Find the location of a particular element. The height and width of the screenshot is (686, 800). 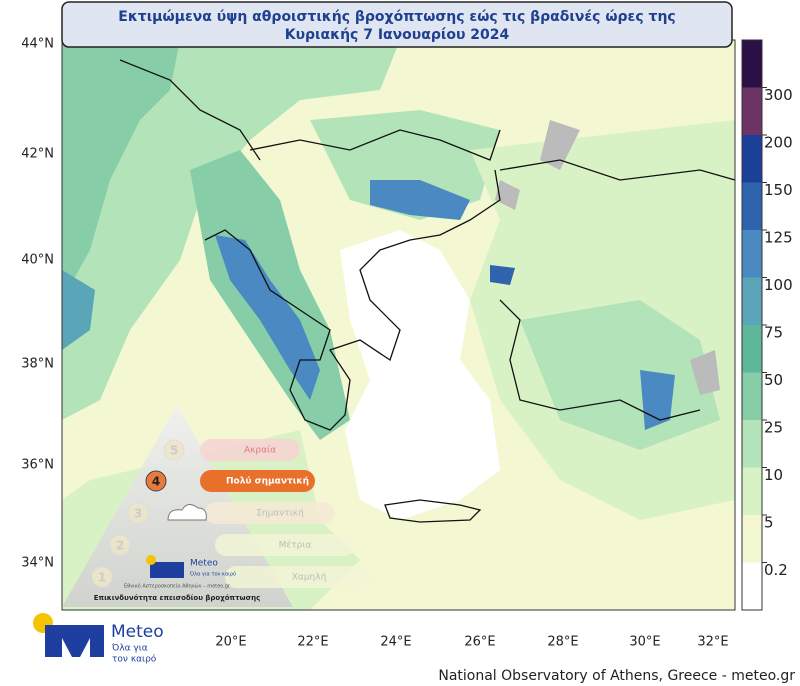

lat-label: 36°N is located at coordinates (37, 465).